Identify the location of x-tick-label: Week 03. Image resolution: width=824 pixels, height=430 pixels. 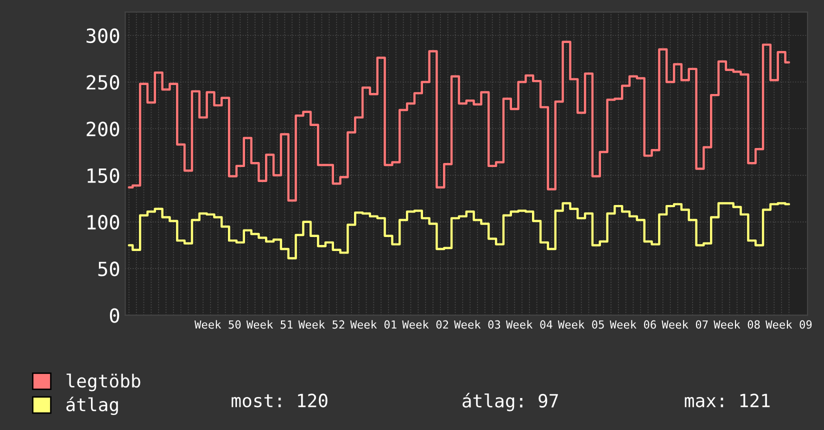
(477, 324).